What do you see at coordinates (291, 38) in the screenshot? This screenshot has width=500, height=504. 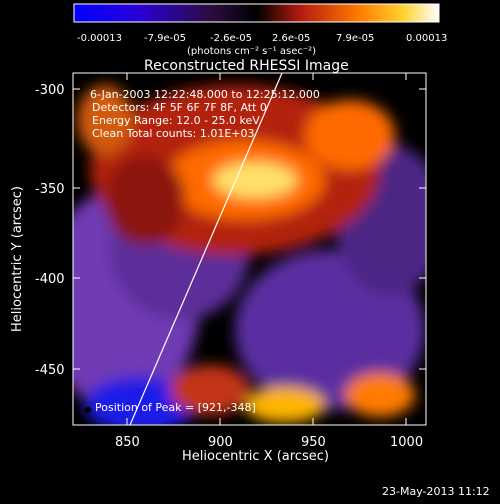 I see `colorbar-tick-4: 2.6e-05` at bounding box center [291, 38].